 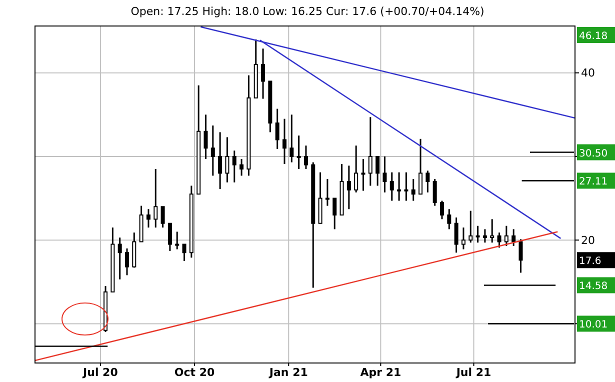 What do you see at coordinates (308, 11) in the screenshot?
I see `chart-title: Open: 17.25 High: 18.0 Low: 16.25 Cur: 17.6 (+00.70/+04.14%)` at bounding box center [308, 11].